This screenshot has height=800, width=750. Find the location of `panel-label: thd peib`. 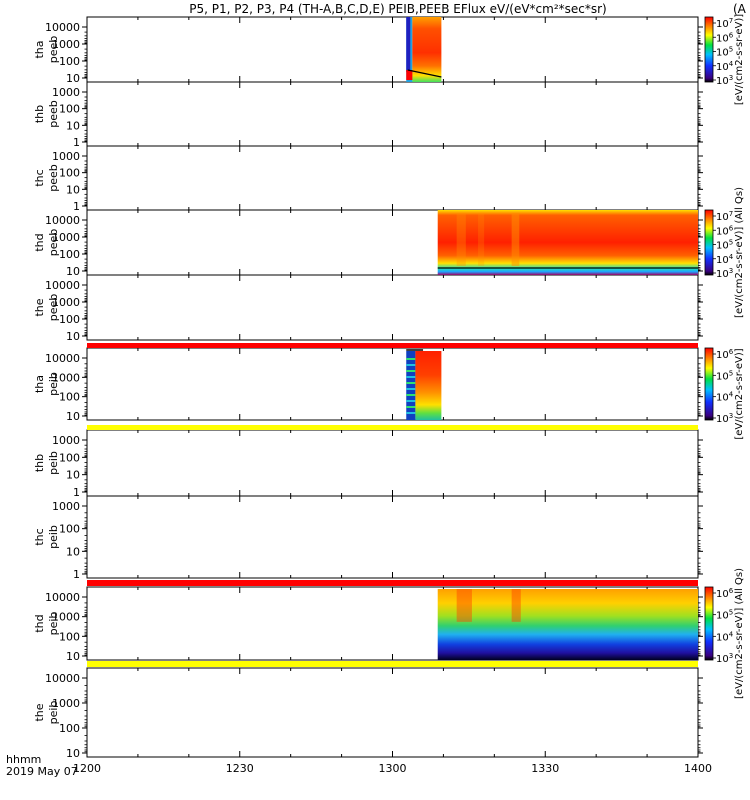

panel-label: thd peib is located at coordinates (46, 624).